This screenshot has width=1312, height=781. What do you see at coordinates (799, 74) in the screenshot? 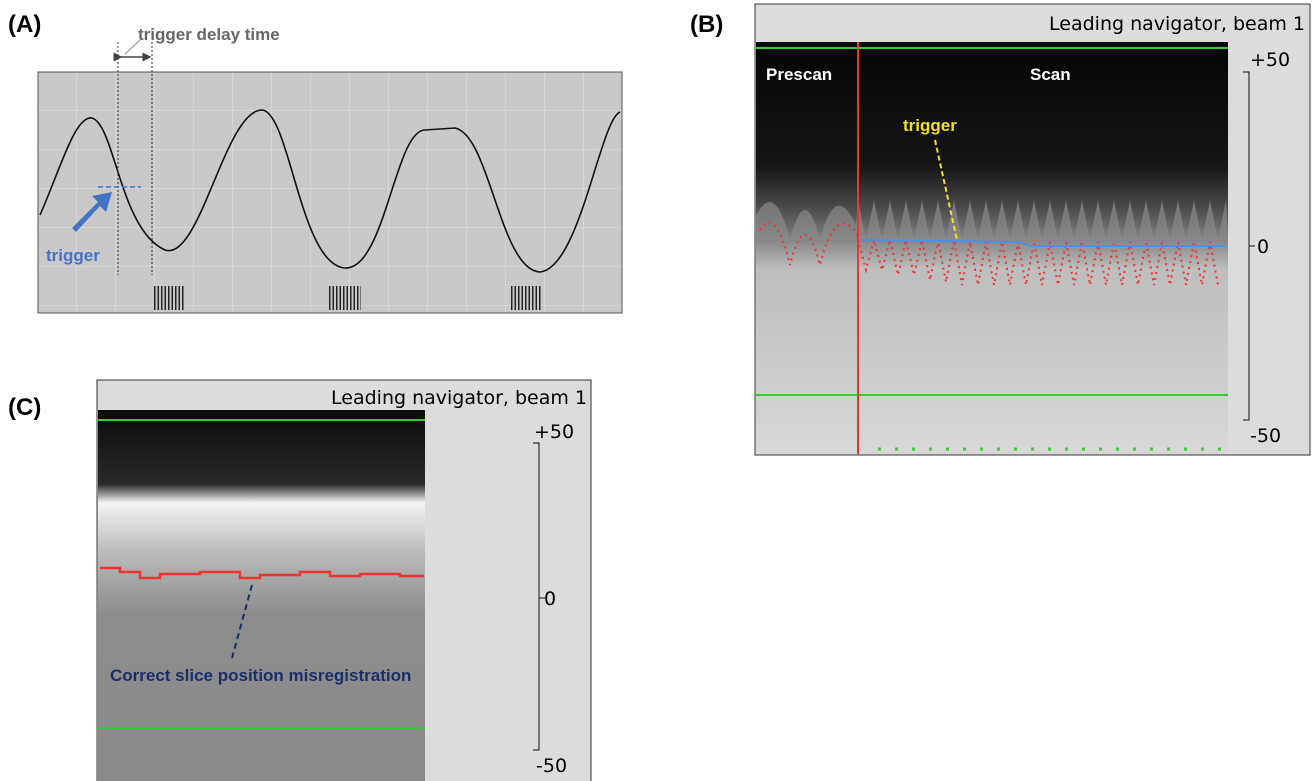
I see `region-label: Prescan` at bounding box center [799, 74].